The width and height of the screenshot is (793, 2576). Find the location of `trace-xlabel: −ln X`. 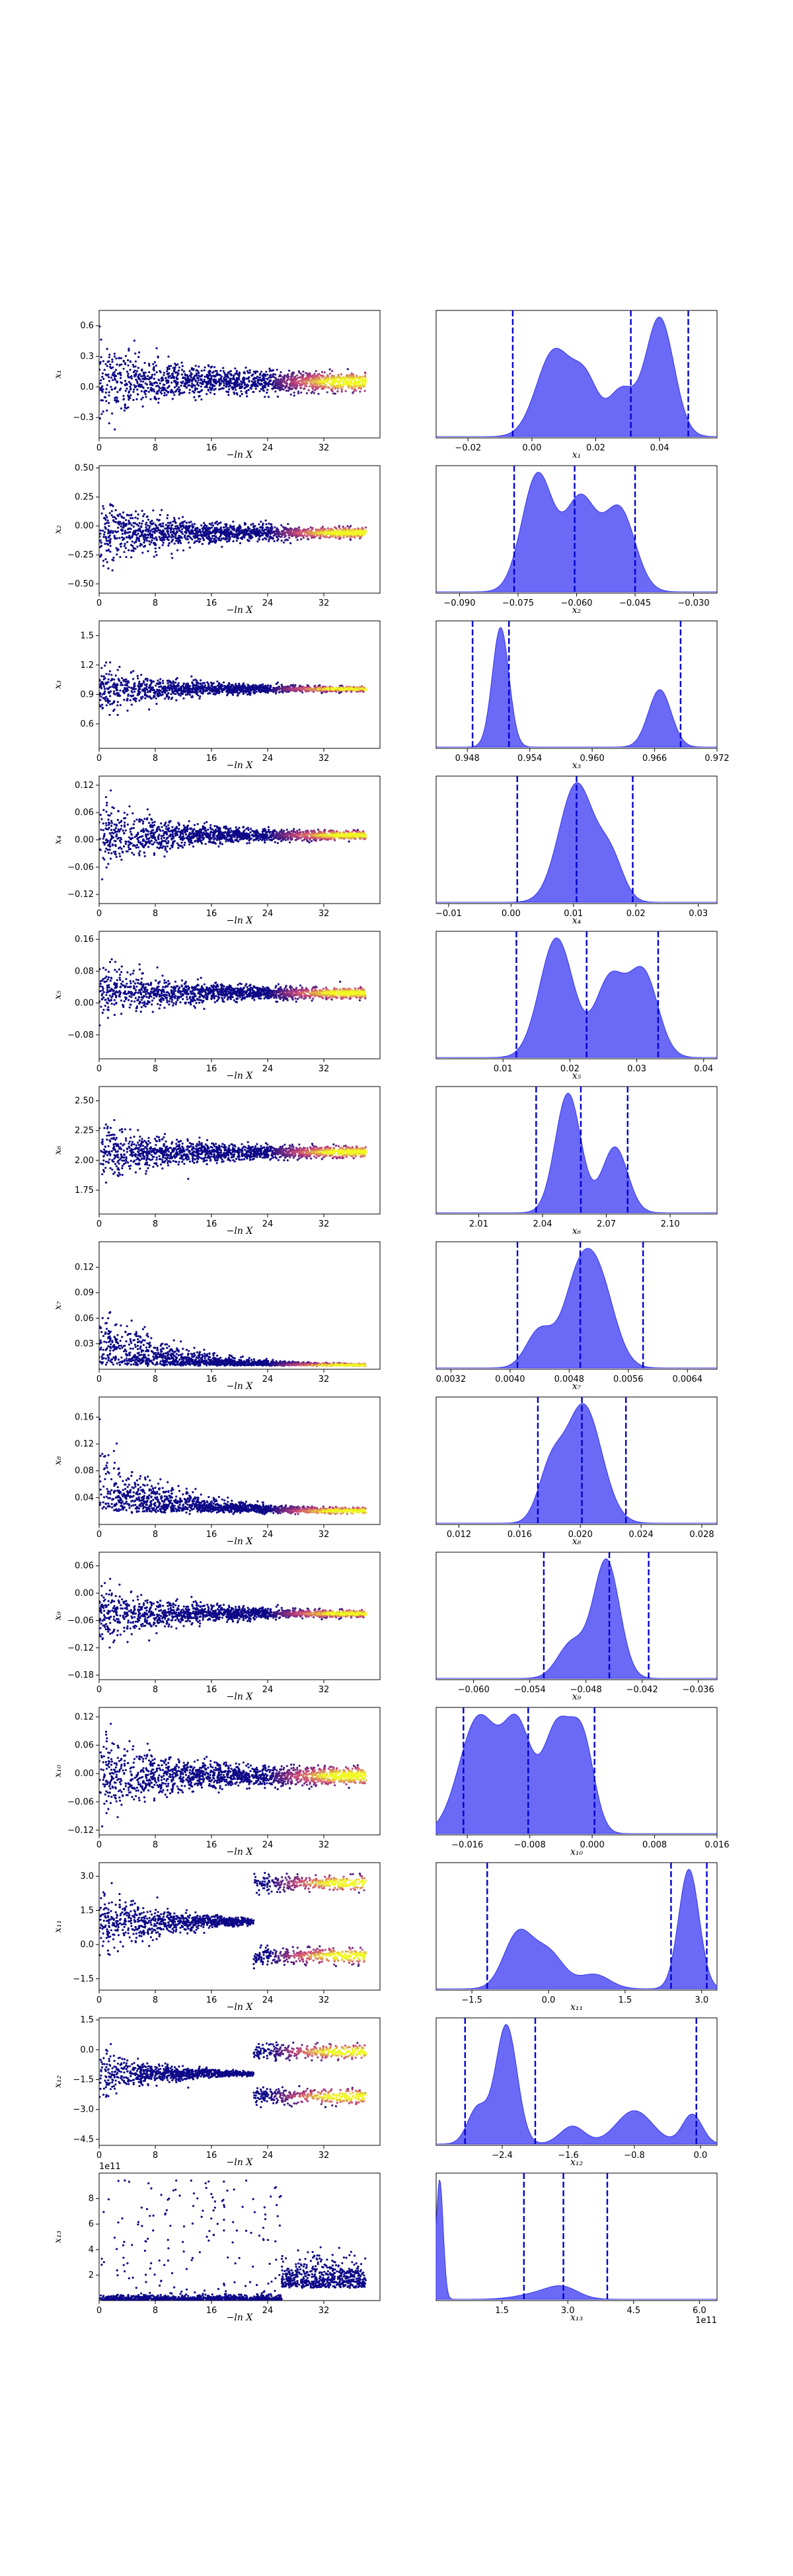

trace-xlabel: −ln X is located at coordinates (241, 765).